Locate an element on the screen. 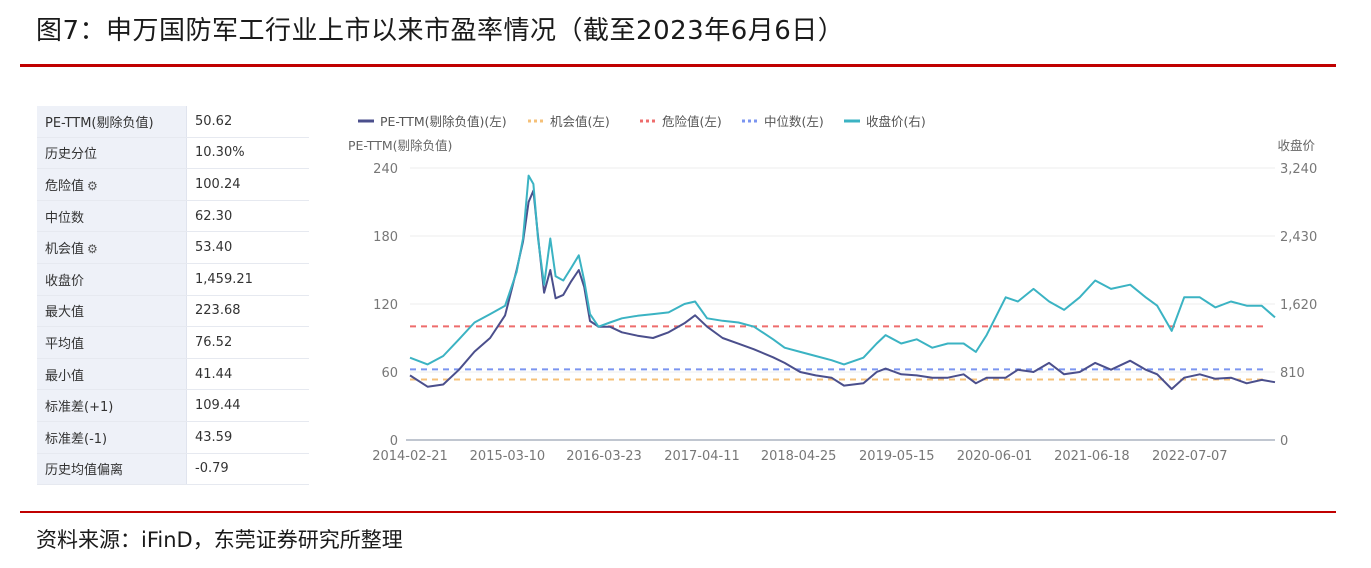 This screenshot has height=568, width=1371. stats-value: 43.59 is located at coordinates (247, 437).